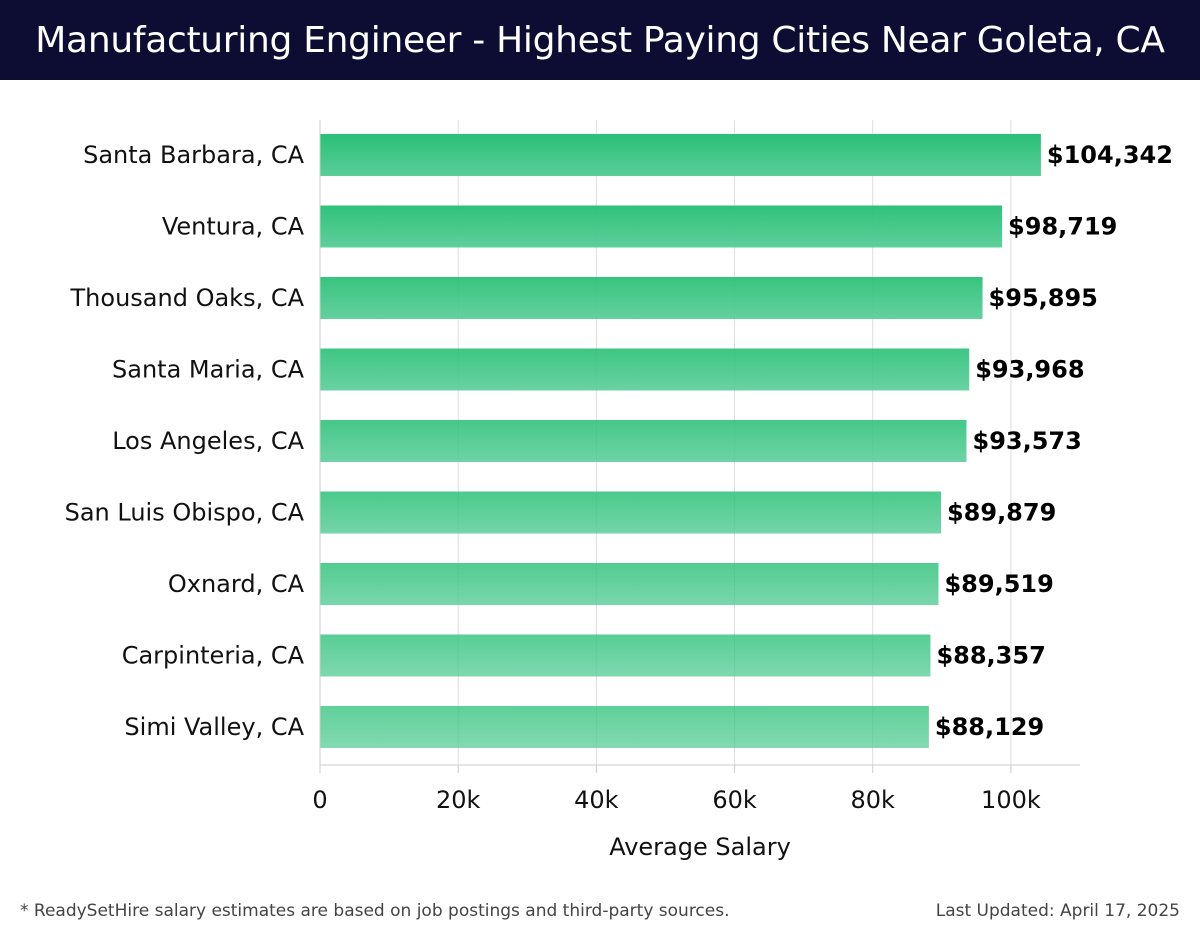 The height and width of the screenshot is (940, 1200). What do you see at coordinates (1062, 227) in the screenshot?
I see `bar-value-label: $98,719` at bounding box center [1062, 227].